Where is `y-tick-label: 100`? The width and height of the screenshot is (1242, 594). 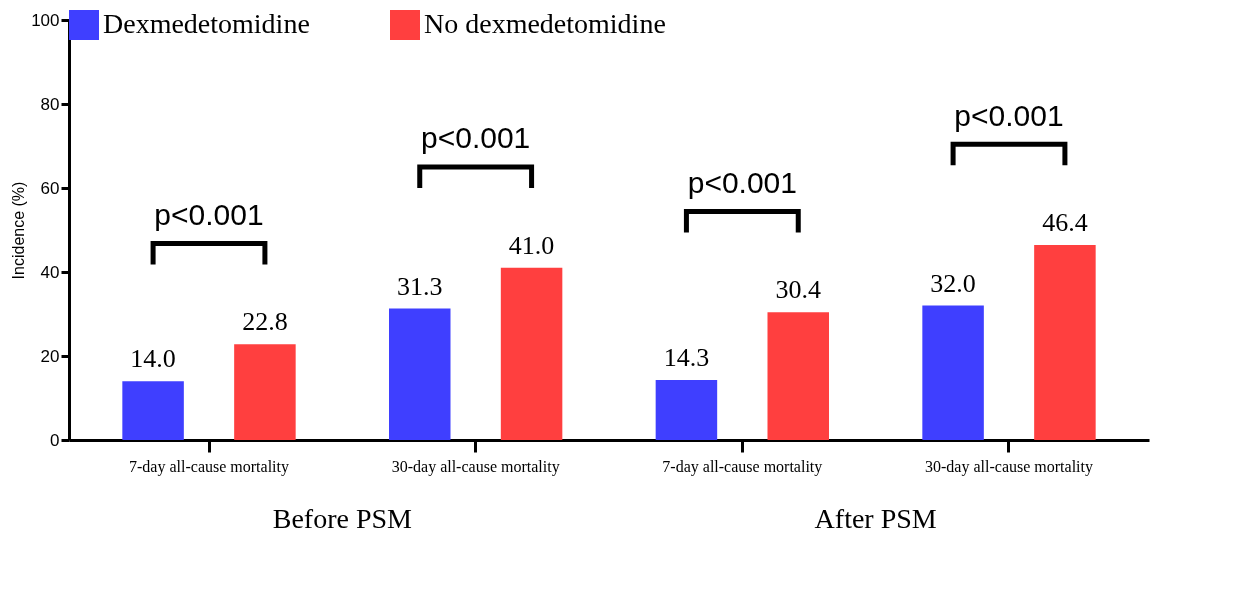 y-tick-label: 100 is located at coordinates (45, 20).